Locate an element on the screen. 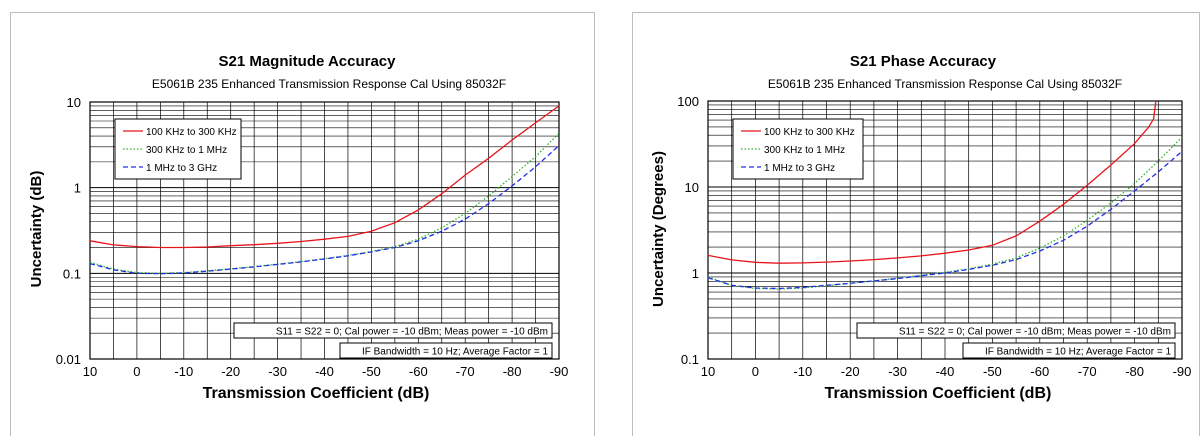  chart-title: S21 Magnitude Accuracy is located at coordinates (307, 61).